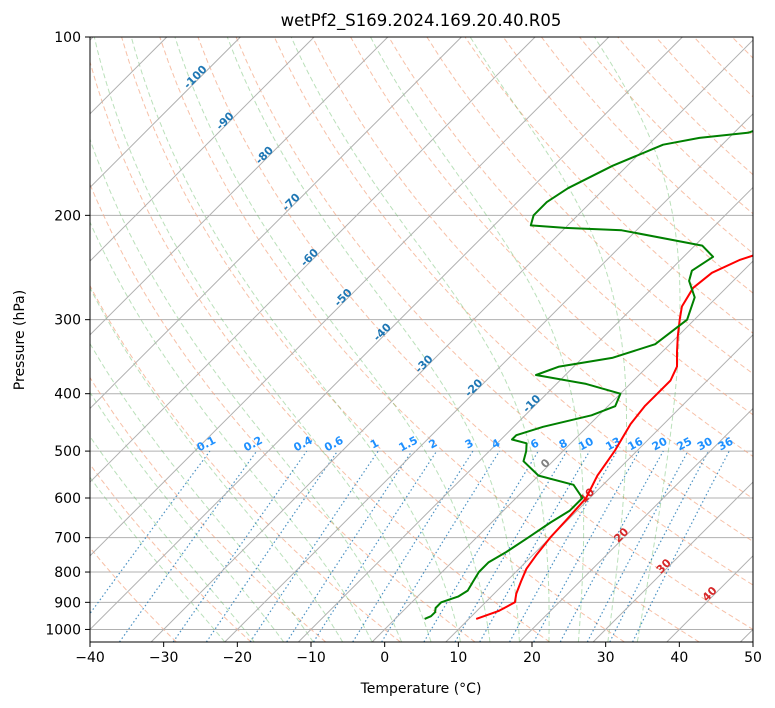 Image resolution: width=775 pixels, height=708 pixels. I want to click on x-tick-label: −30, so click(164, 658).